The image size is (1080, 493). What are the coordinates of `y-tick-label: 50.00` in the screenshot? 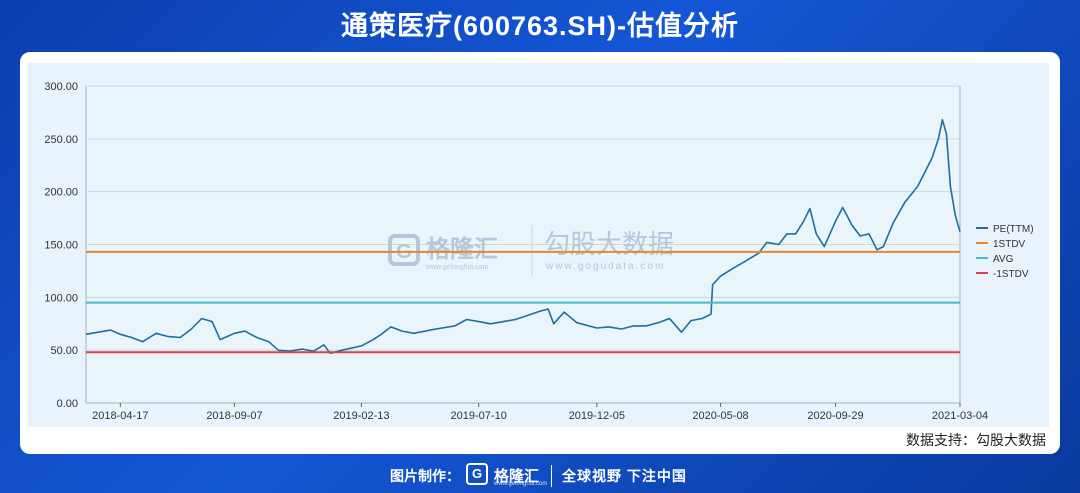 It's located at (64, 351).